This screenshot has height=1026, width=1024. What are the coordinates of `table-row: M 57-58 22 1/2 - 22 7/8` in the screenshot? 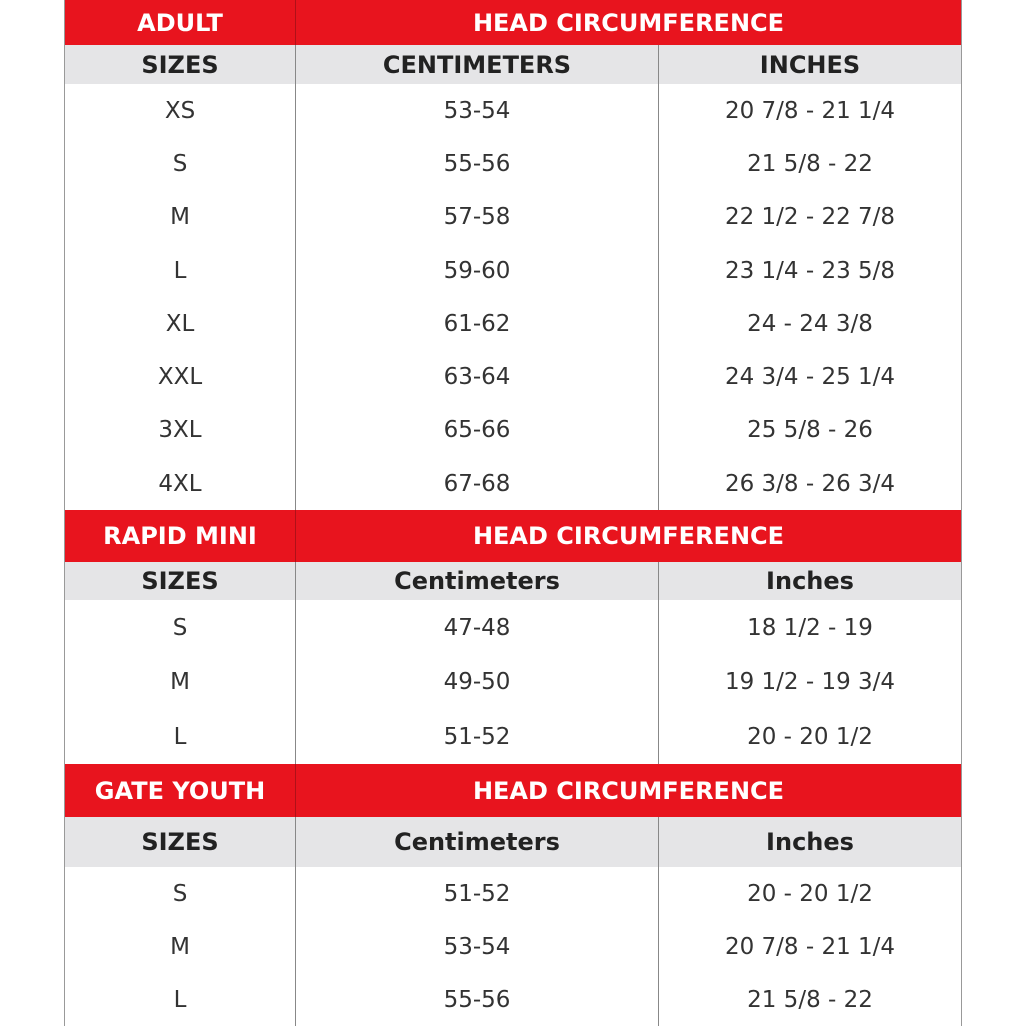 It's located at (513, 217).